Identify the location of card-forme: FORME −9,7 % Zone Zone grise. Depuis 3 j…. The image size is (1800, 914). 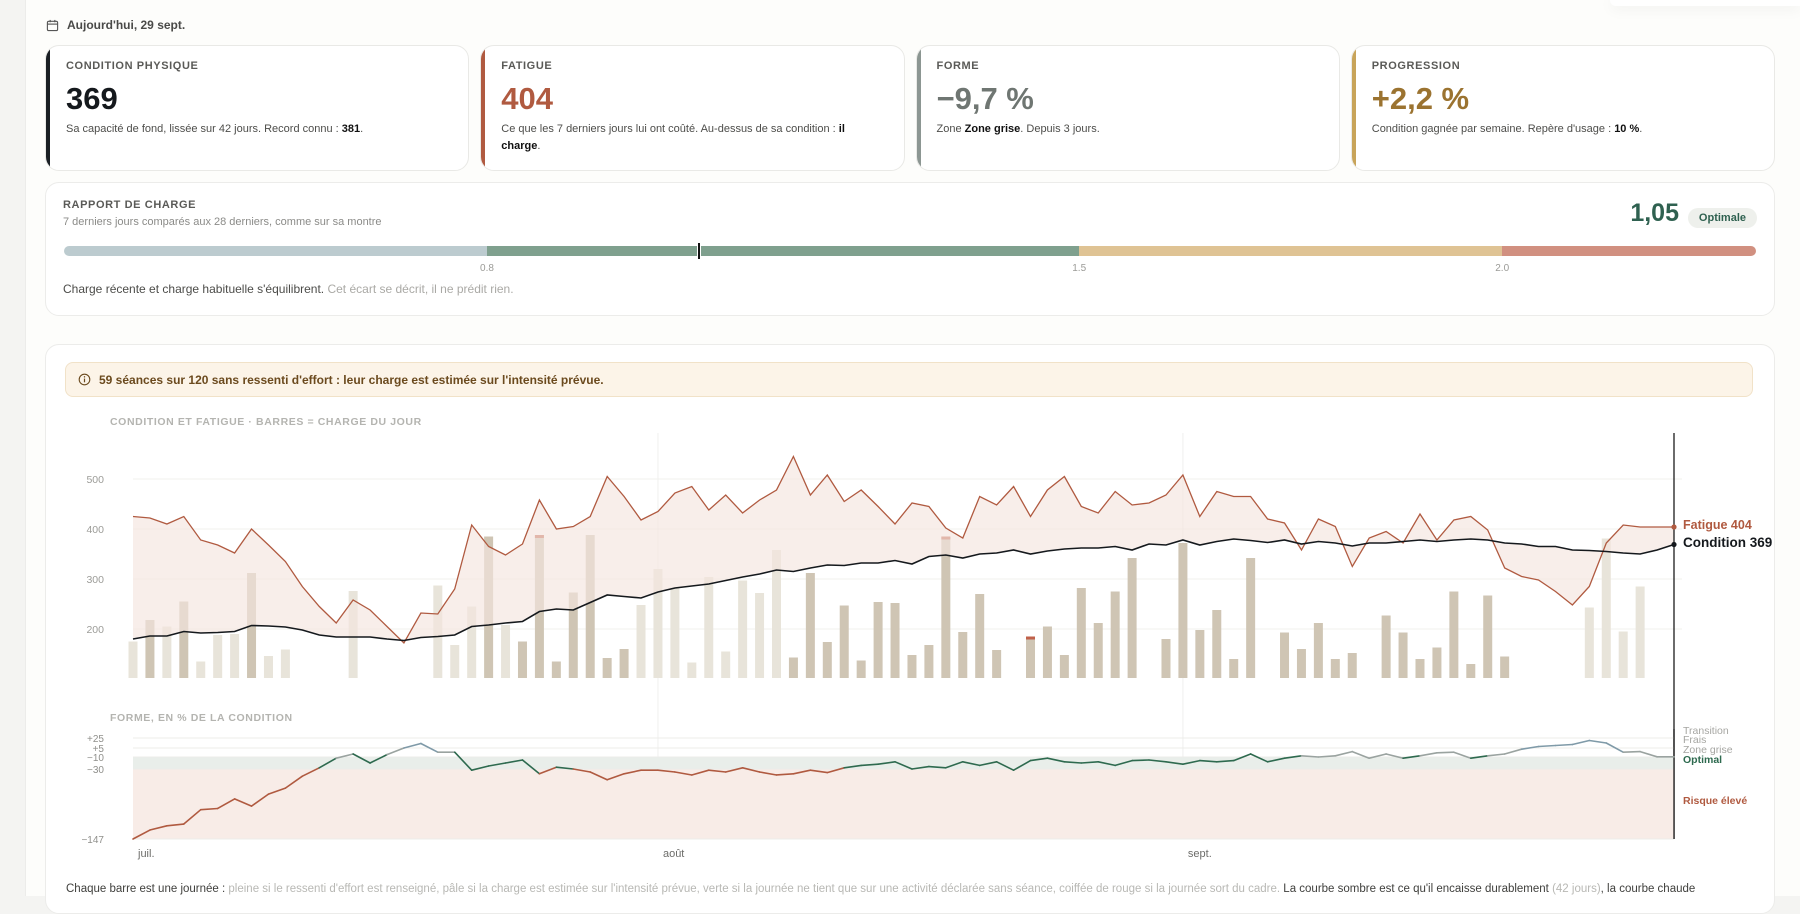
(1127, 108).